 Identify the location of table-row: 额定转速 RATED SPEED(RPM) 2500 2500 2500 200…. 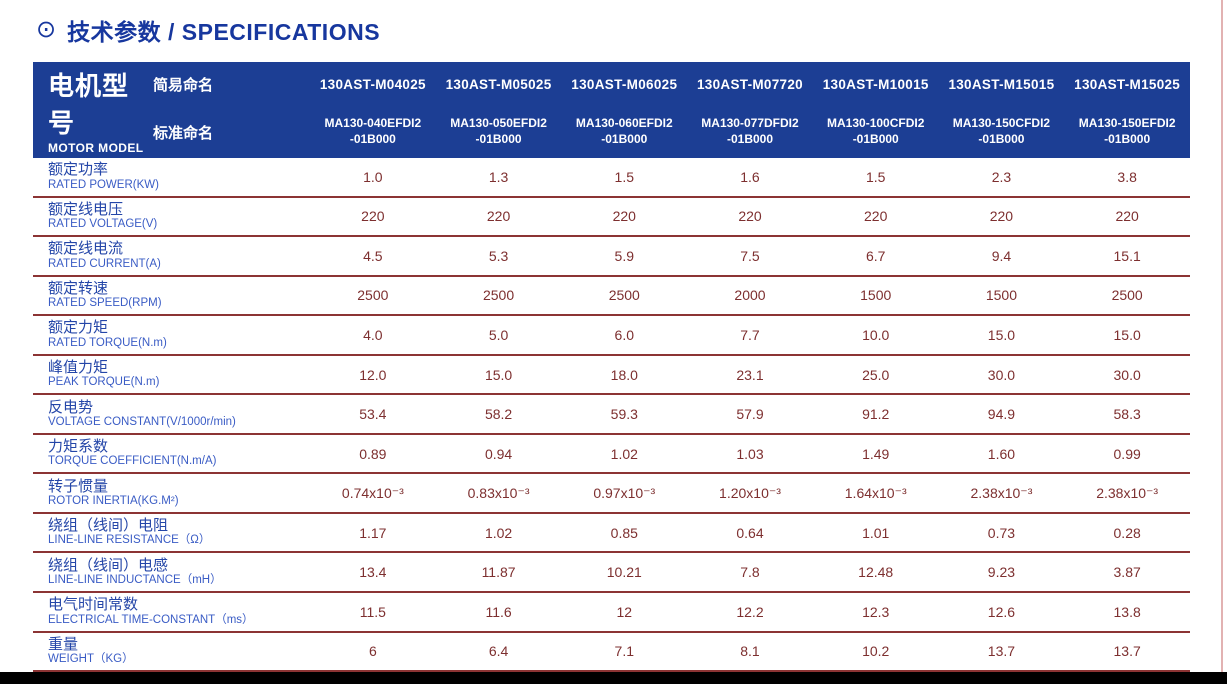
(611, 297).